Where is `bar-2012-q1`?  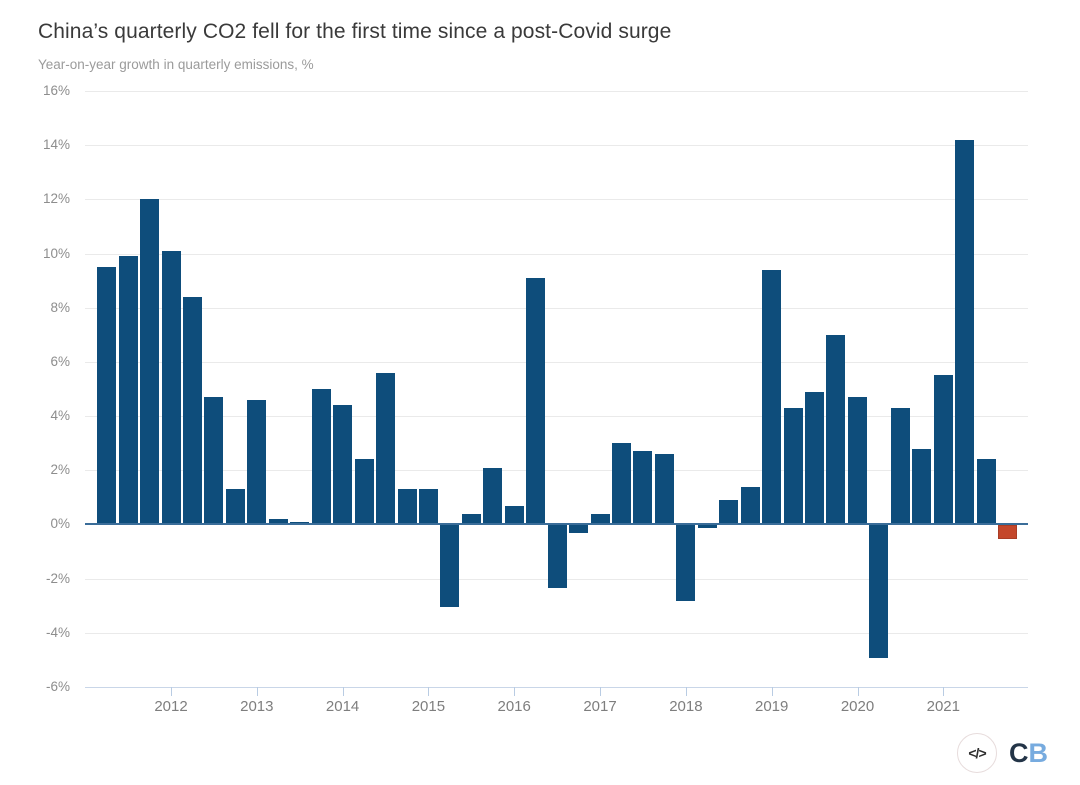 bar-2012-q1 is located at coordinates (192, 410).